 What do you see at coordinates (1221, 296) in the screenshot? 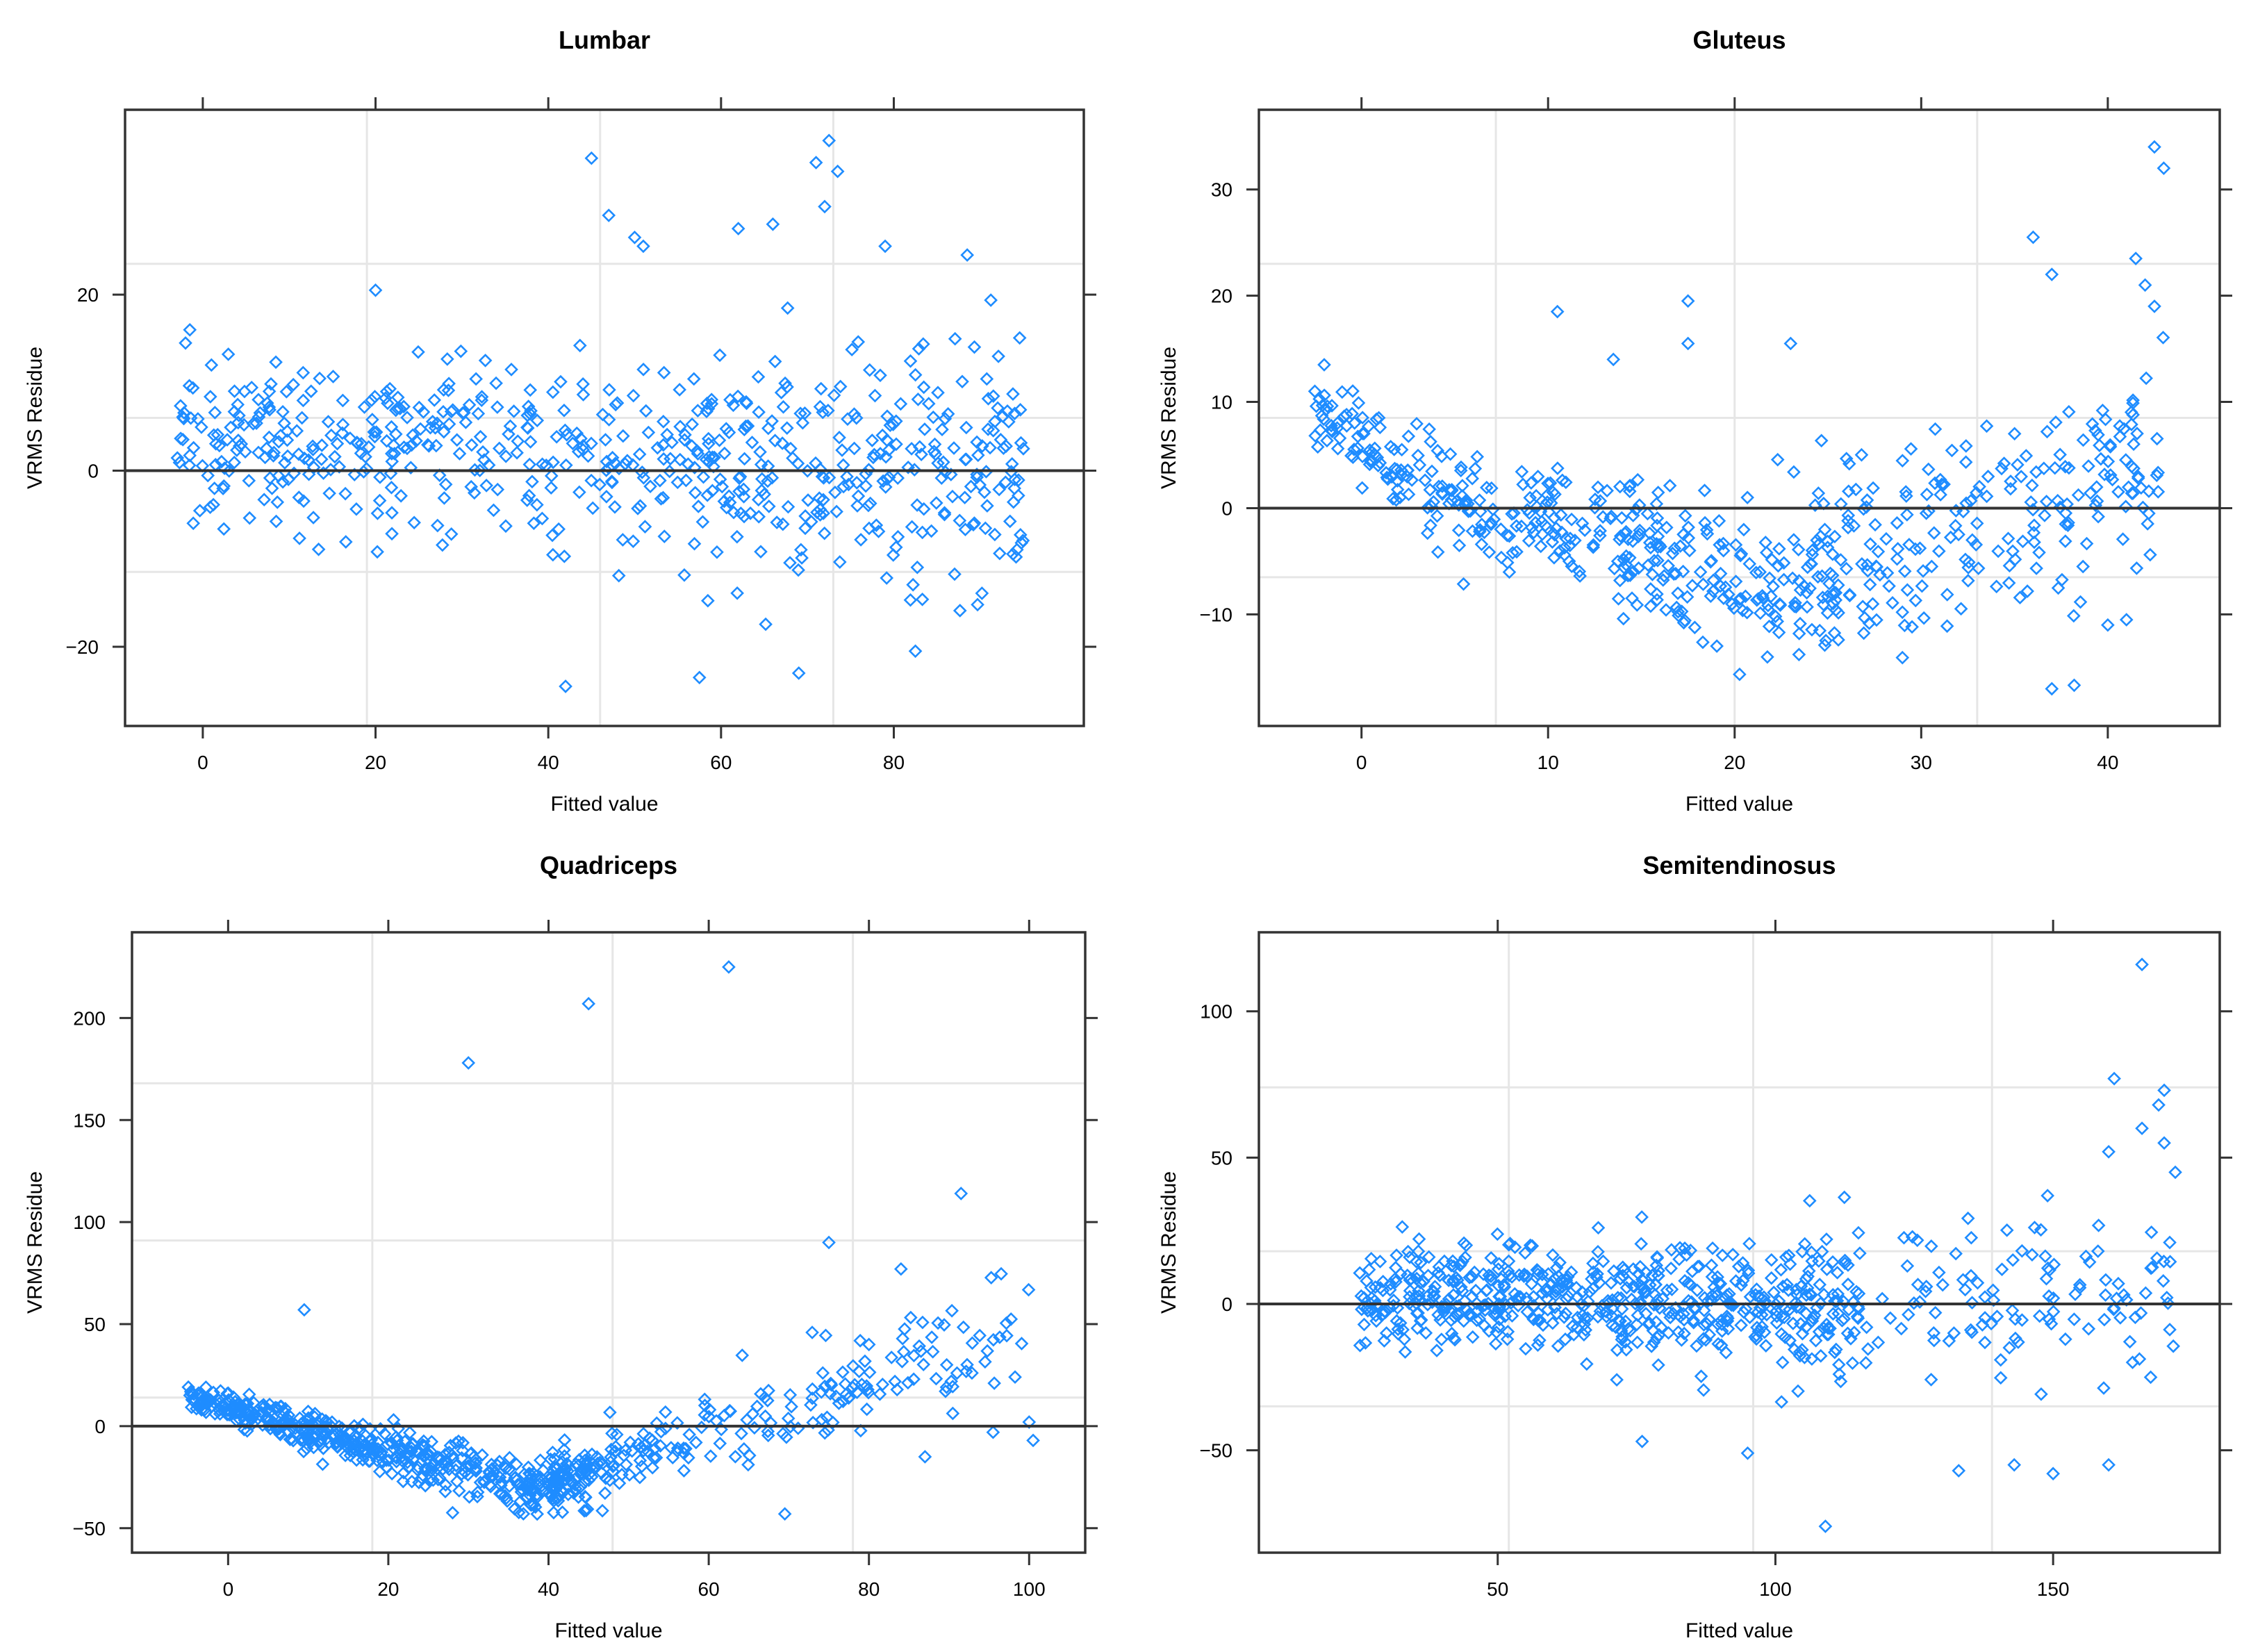
I see `y-tick-label: 20` at bounding box center [1221, 296].